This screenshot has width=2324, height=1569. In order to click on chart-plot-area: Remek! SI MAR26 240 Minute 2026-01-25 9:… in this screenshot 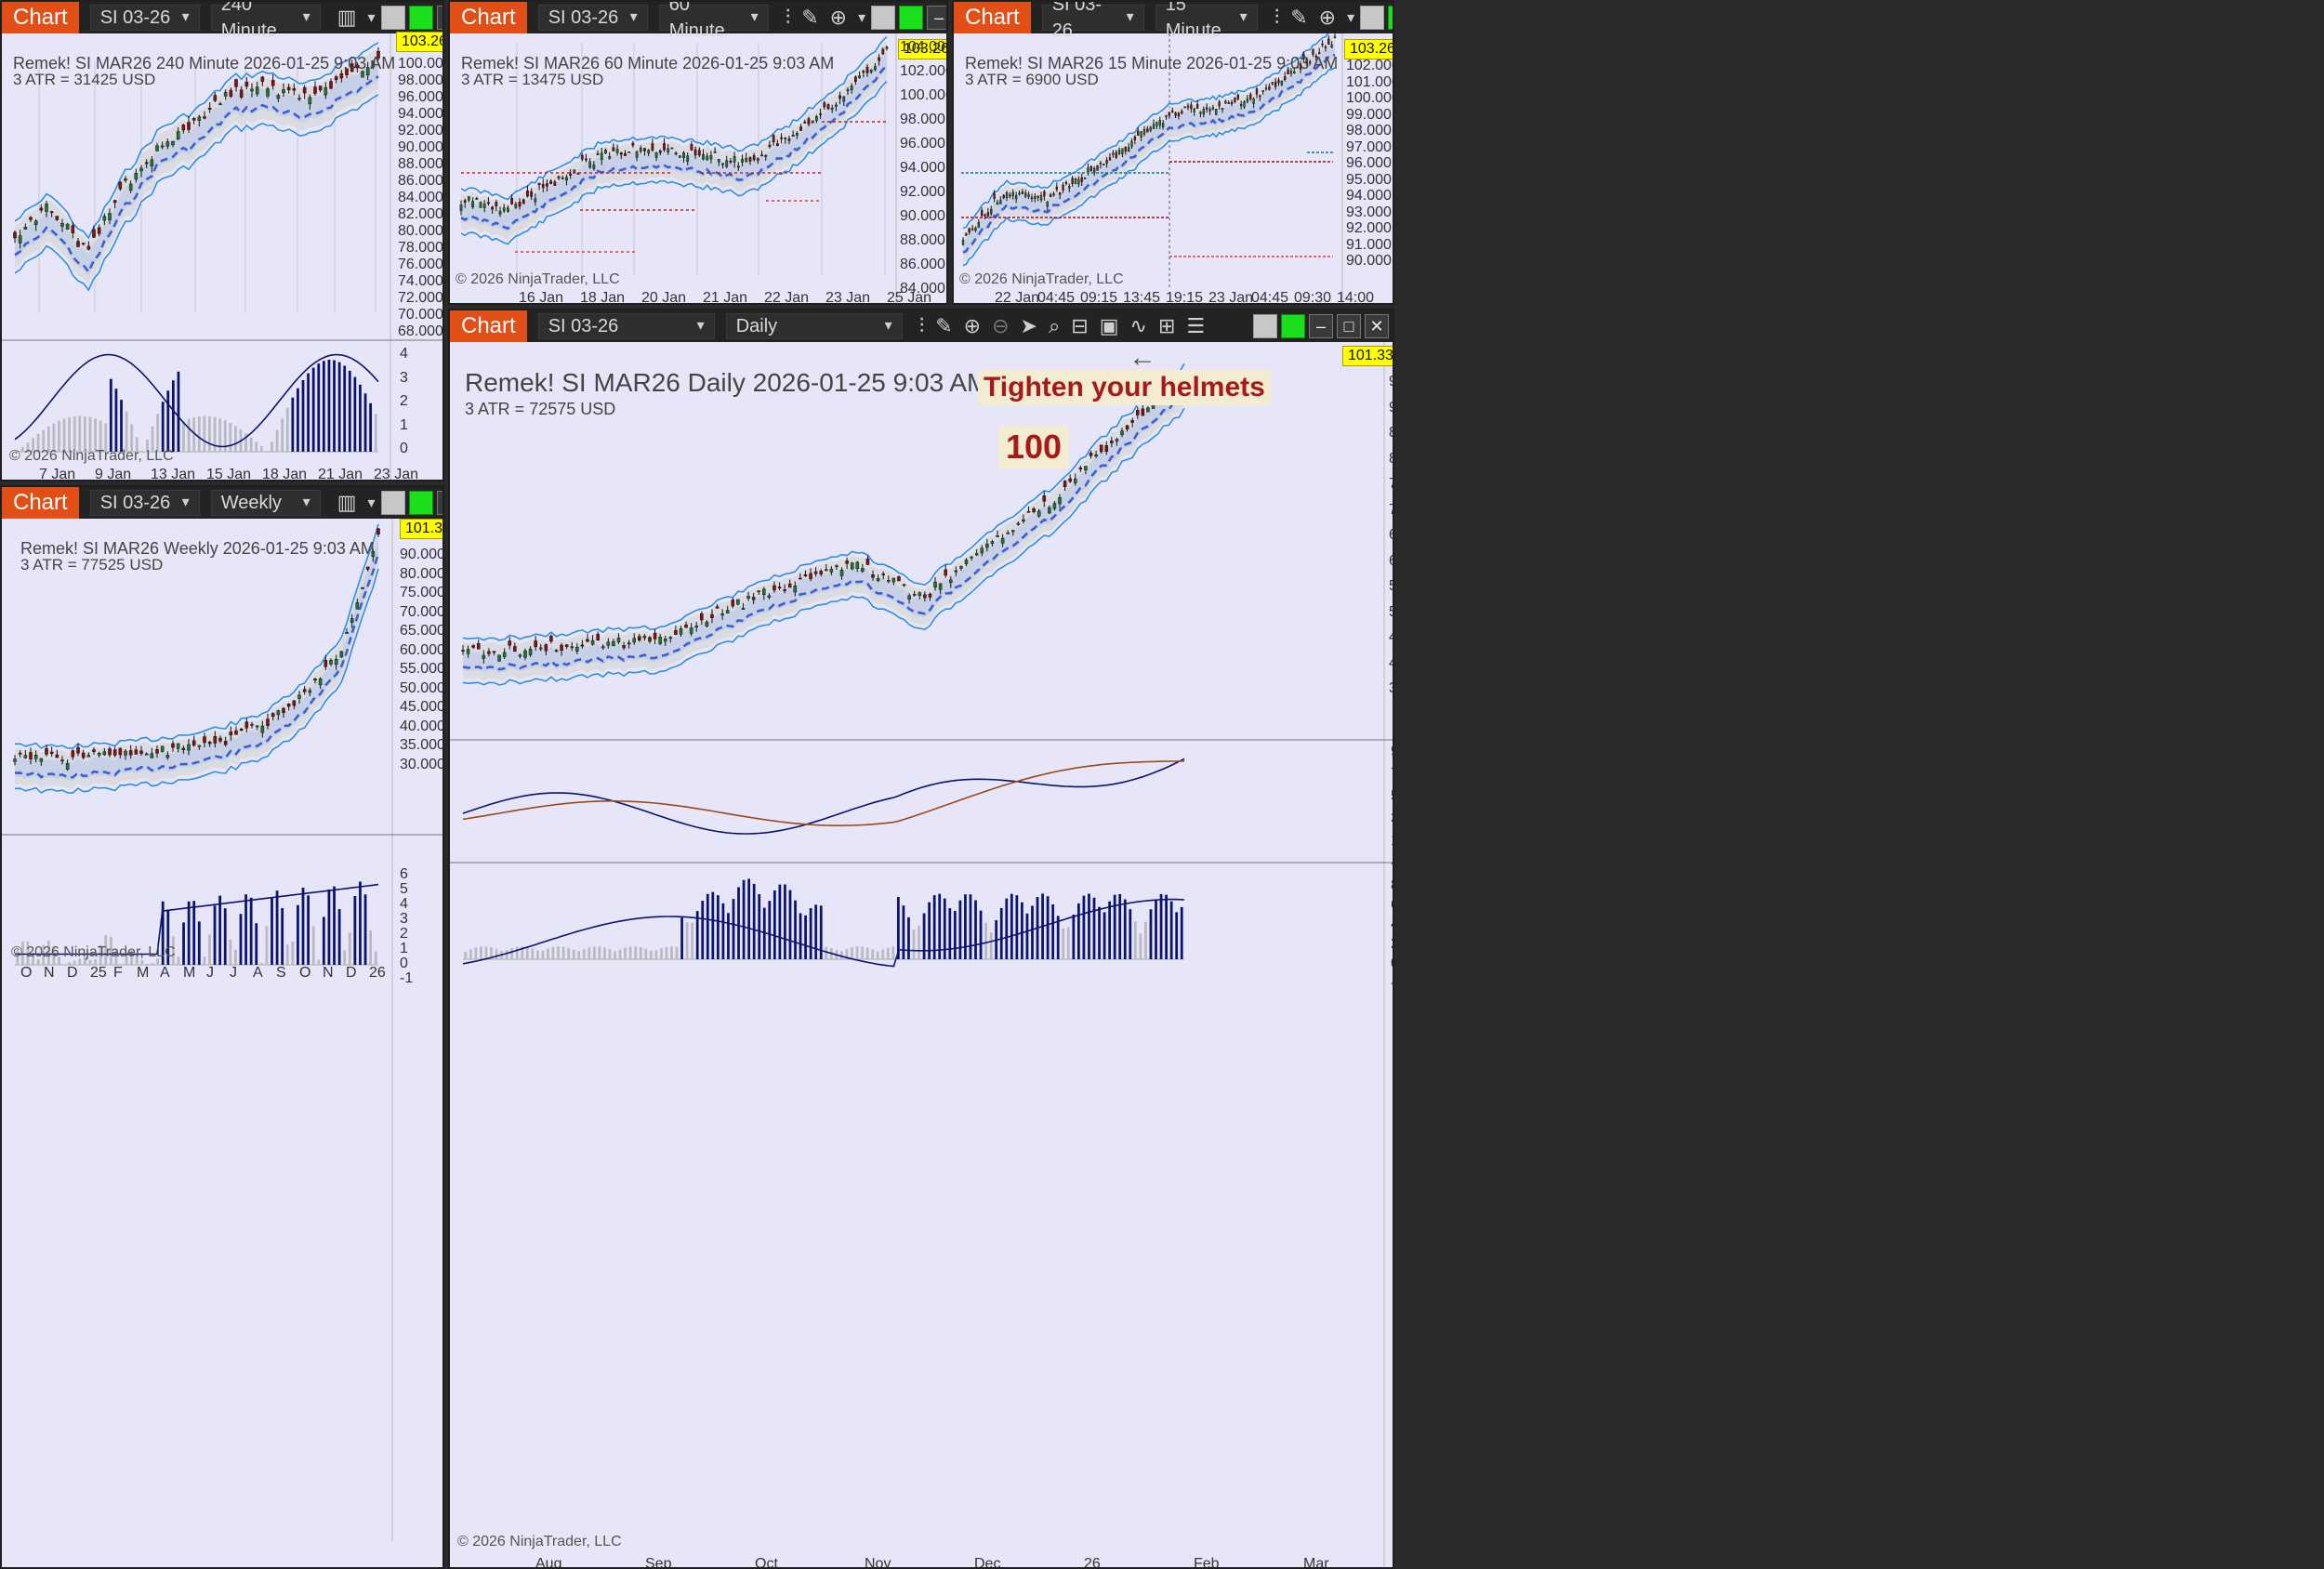, I will do `click(222, 256)`.